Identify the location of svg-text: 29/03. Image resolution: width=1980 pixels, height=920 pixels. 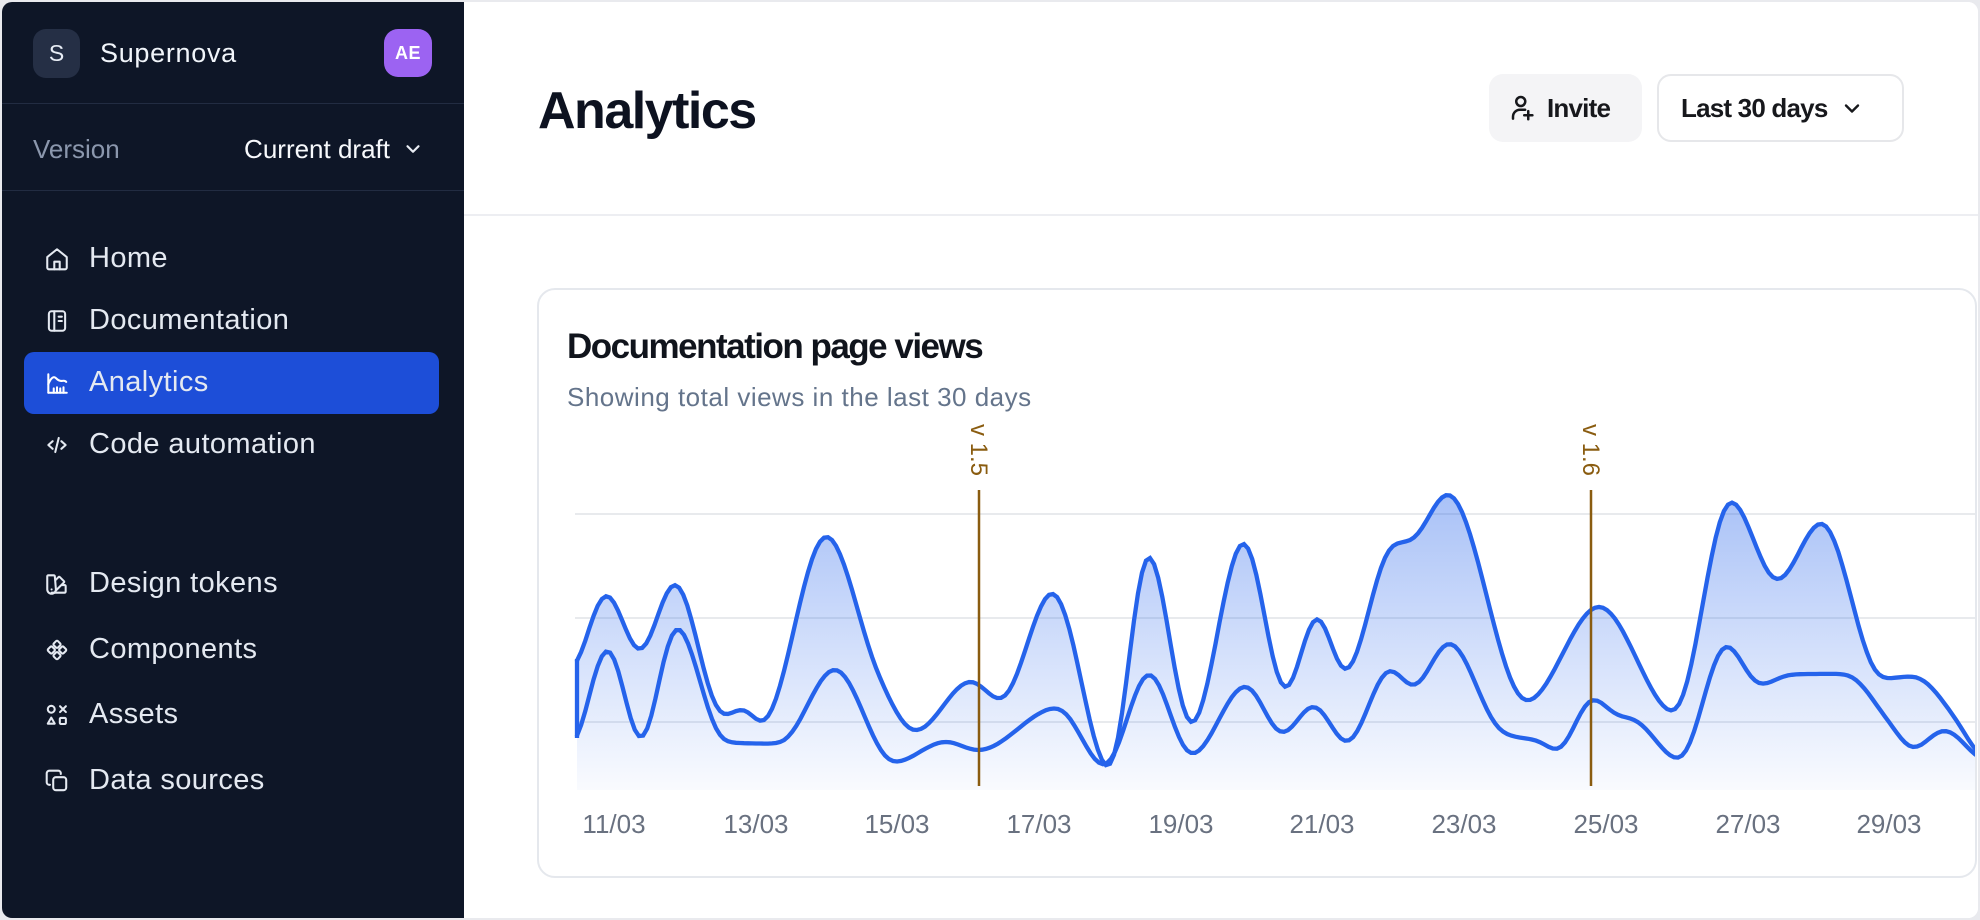
(1888, 824).